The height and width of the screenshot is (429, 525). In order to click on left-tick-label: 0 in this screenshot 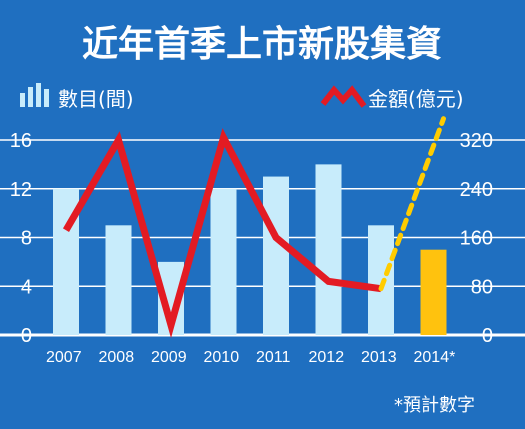, I will do `click(26, 336)`.